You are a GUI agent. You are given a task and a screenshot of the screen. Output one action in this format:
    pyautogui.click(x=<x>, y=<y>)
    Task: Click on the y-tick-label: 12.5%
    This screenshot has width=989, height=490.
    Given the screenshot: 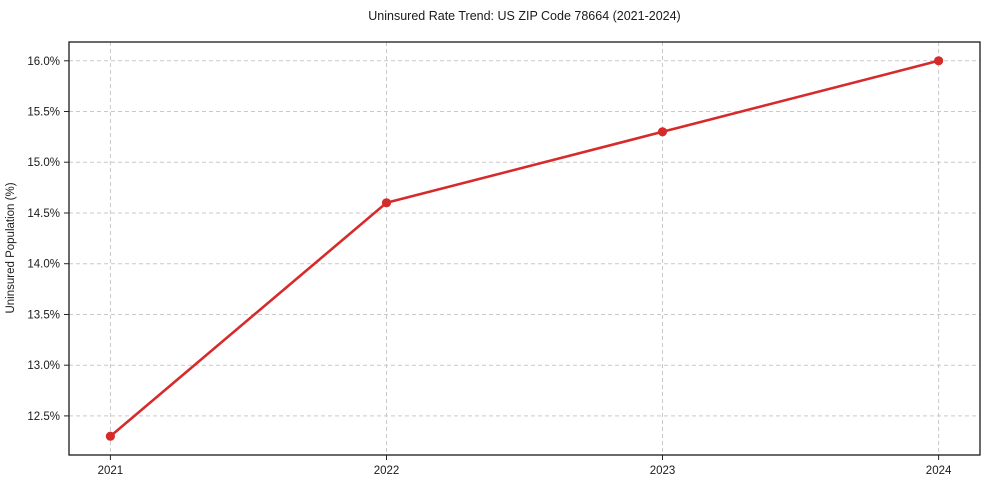 What is the action you would take?
    pyautogui.click(x=43, y=417)
    